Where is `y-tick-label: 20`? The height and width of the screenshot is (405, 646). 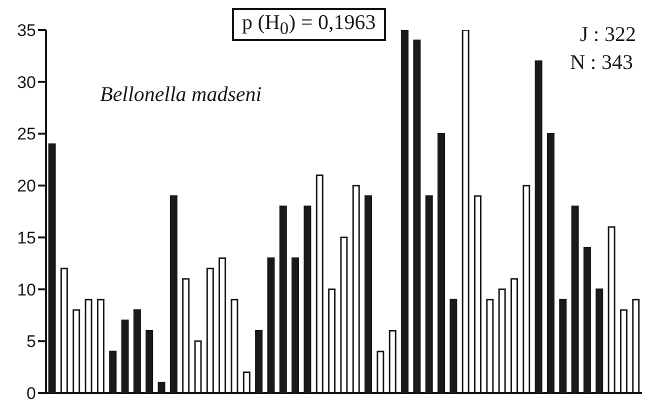
y-tick-label: 20 is located at coordinates (26, 186).